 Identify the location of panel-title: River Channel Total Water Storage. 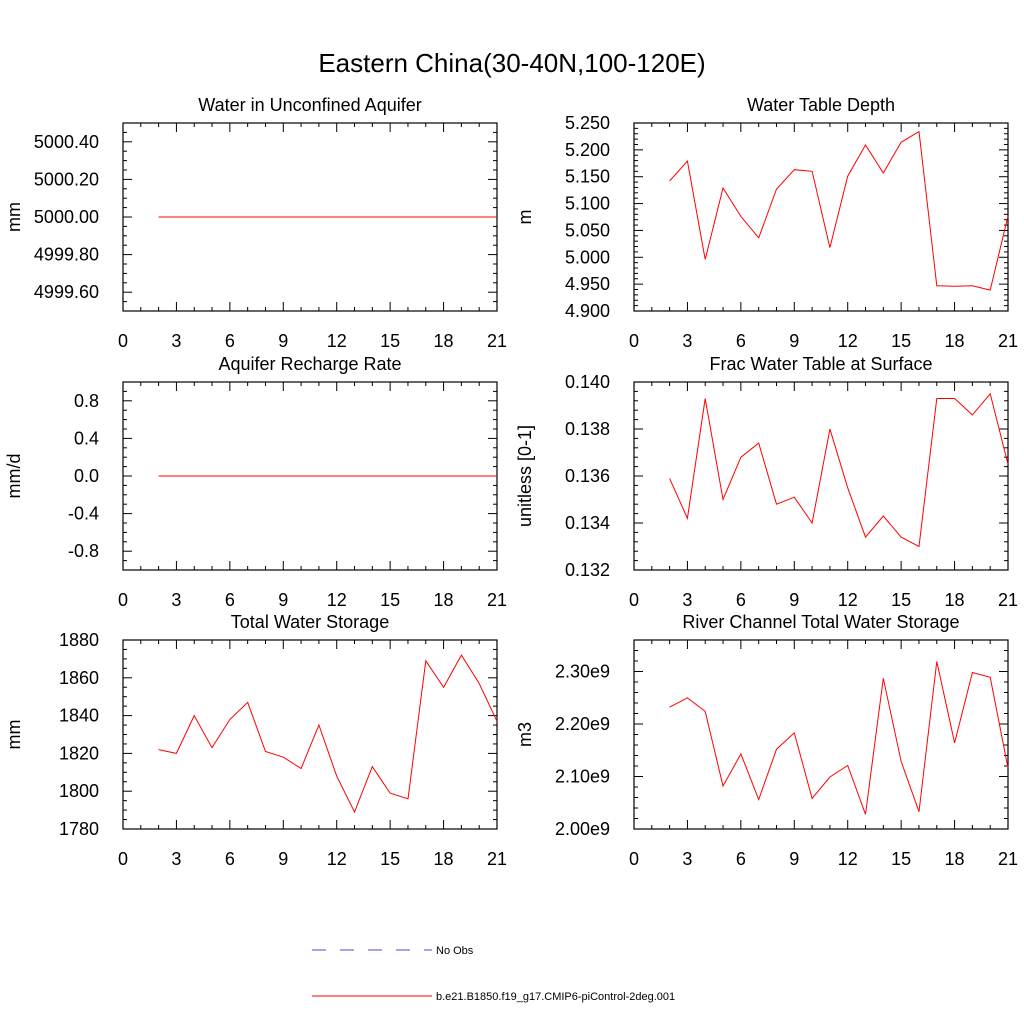
(820, 622).